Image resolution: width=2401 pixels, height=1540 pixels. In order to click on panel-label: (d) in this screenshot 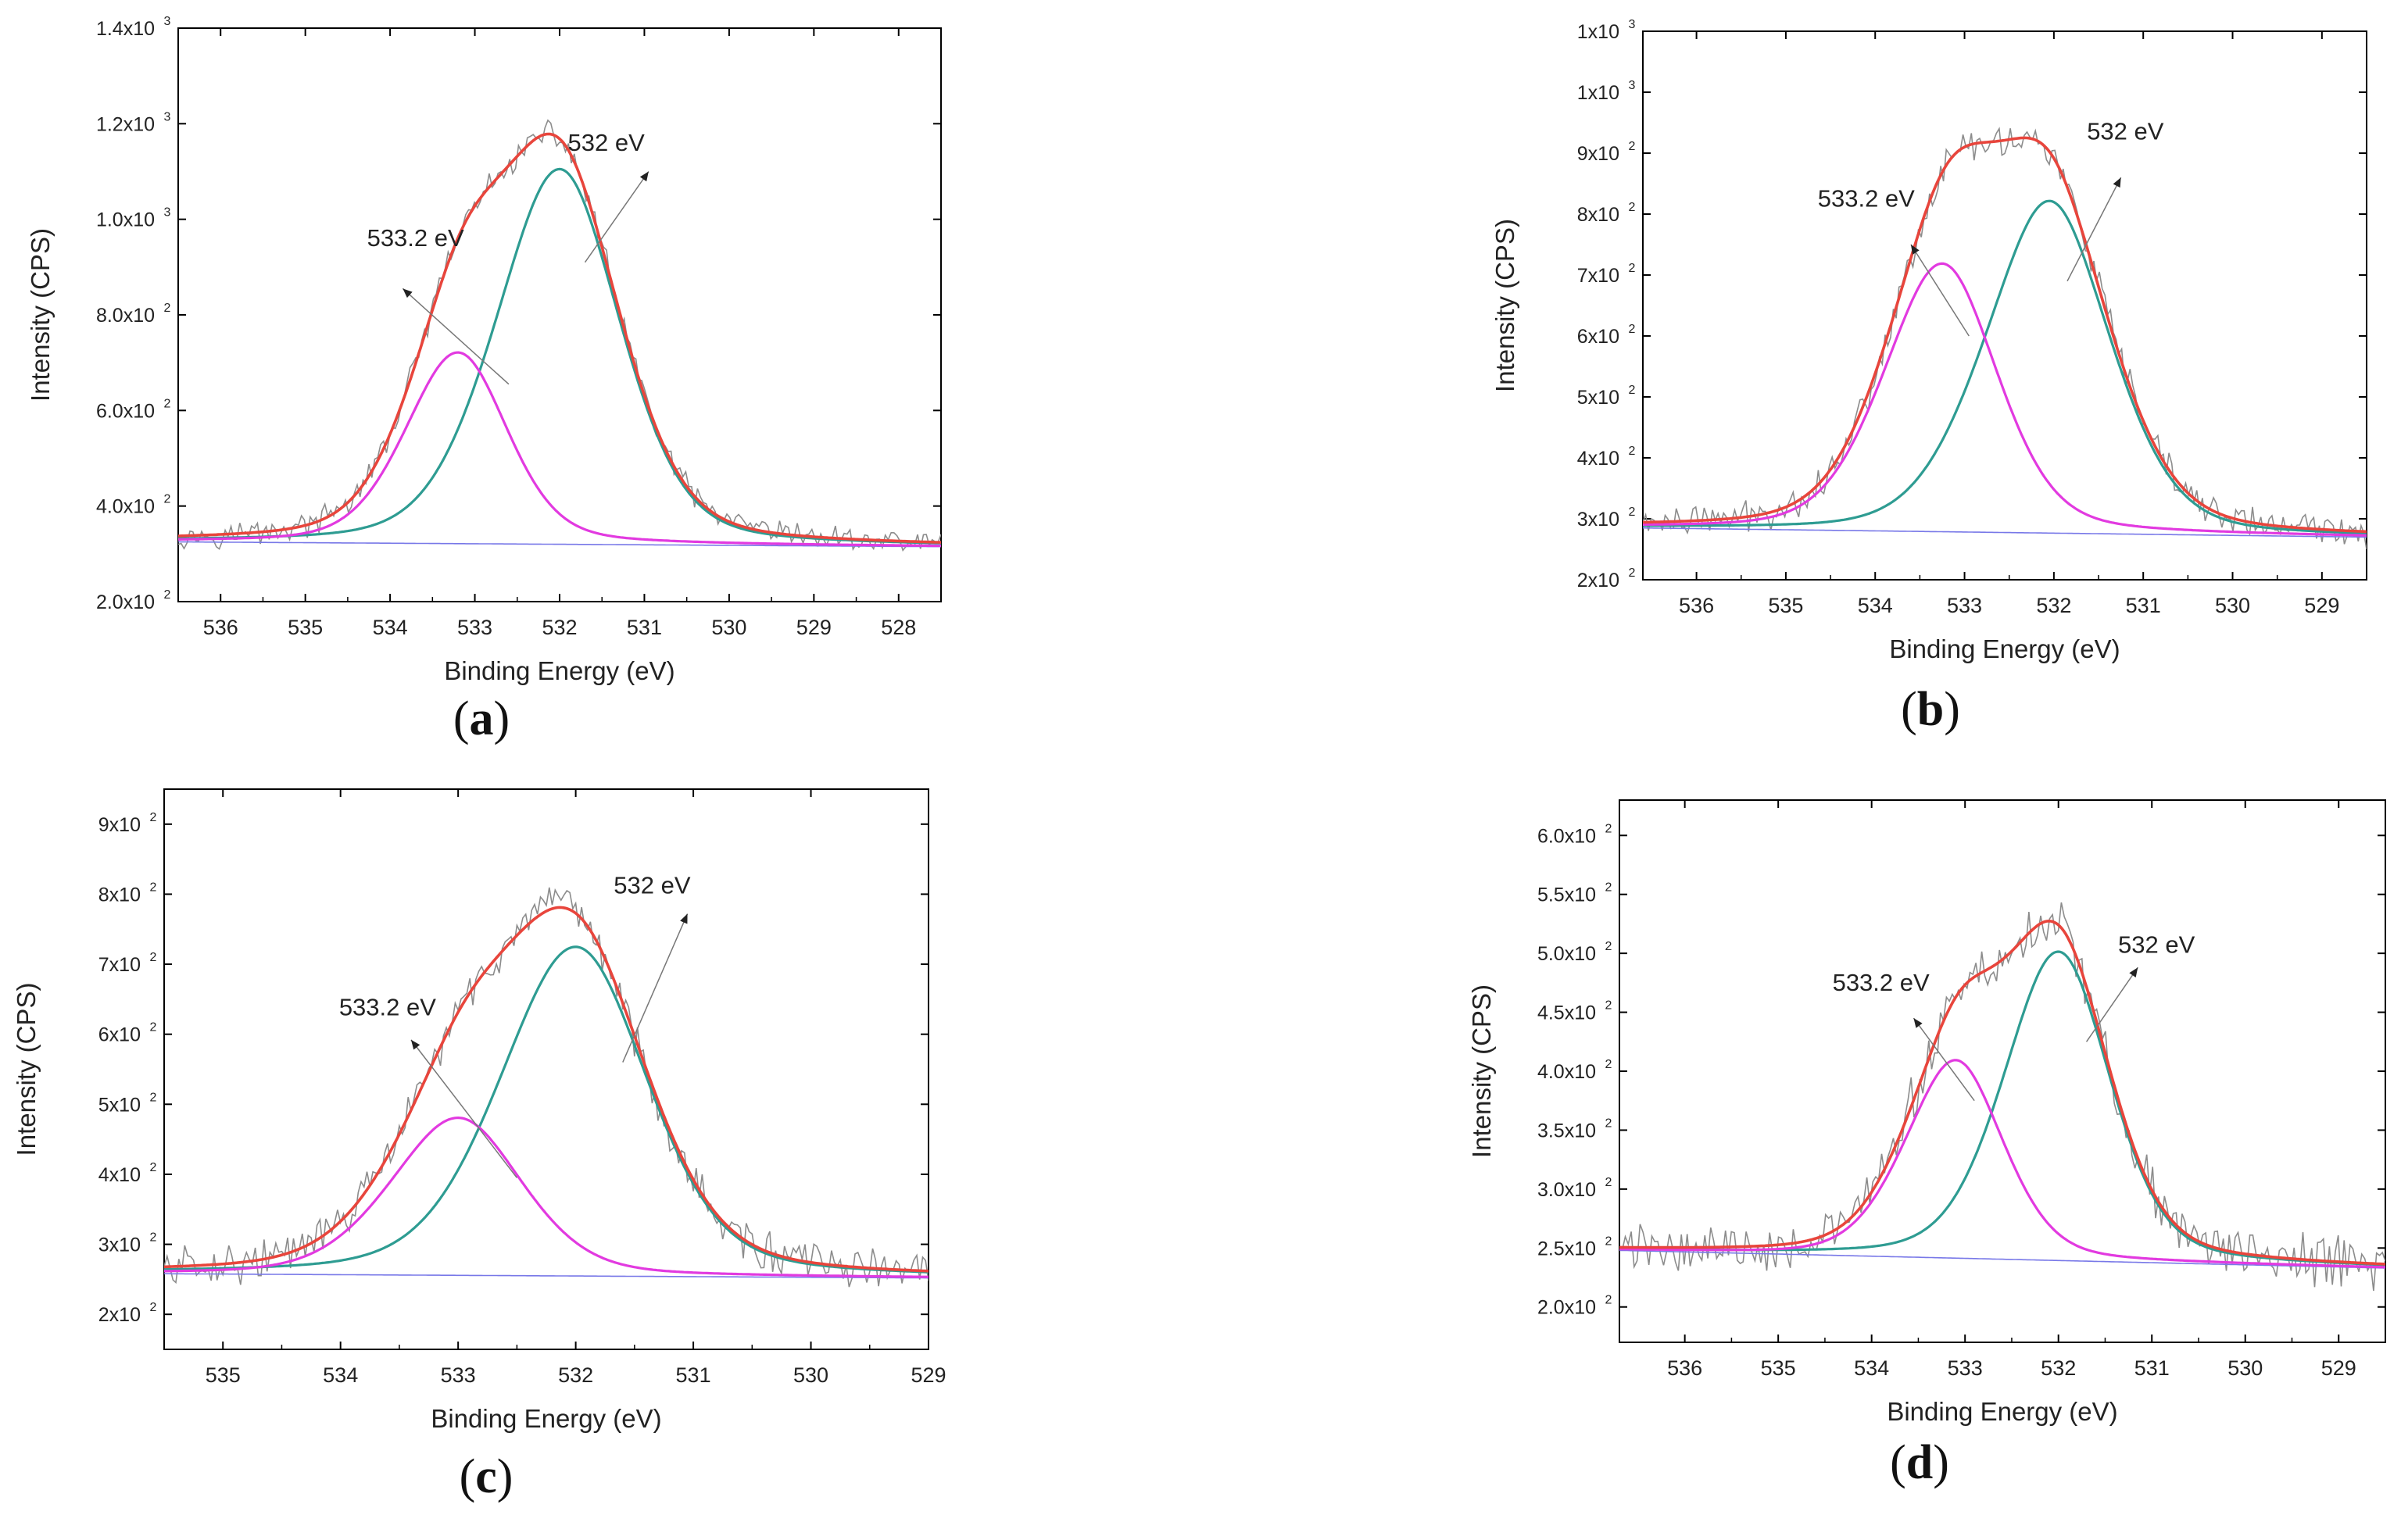, I will do `click(1920, 1462)`.